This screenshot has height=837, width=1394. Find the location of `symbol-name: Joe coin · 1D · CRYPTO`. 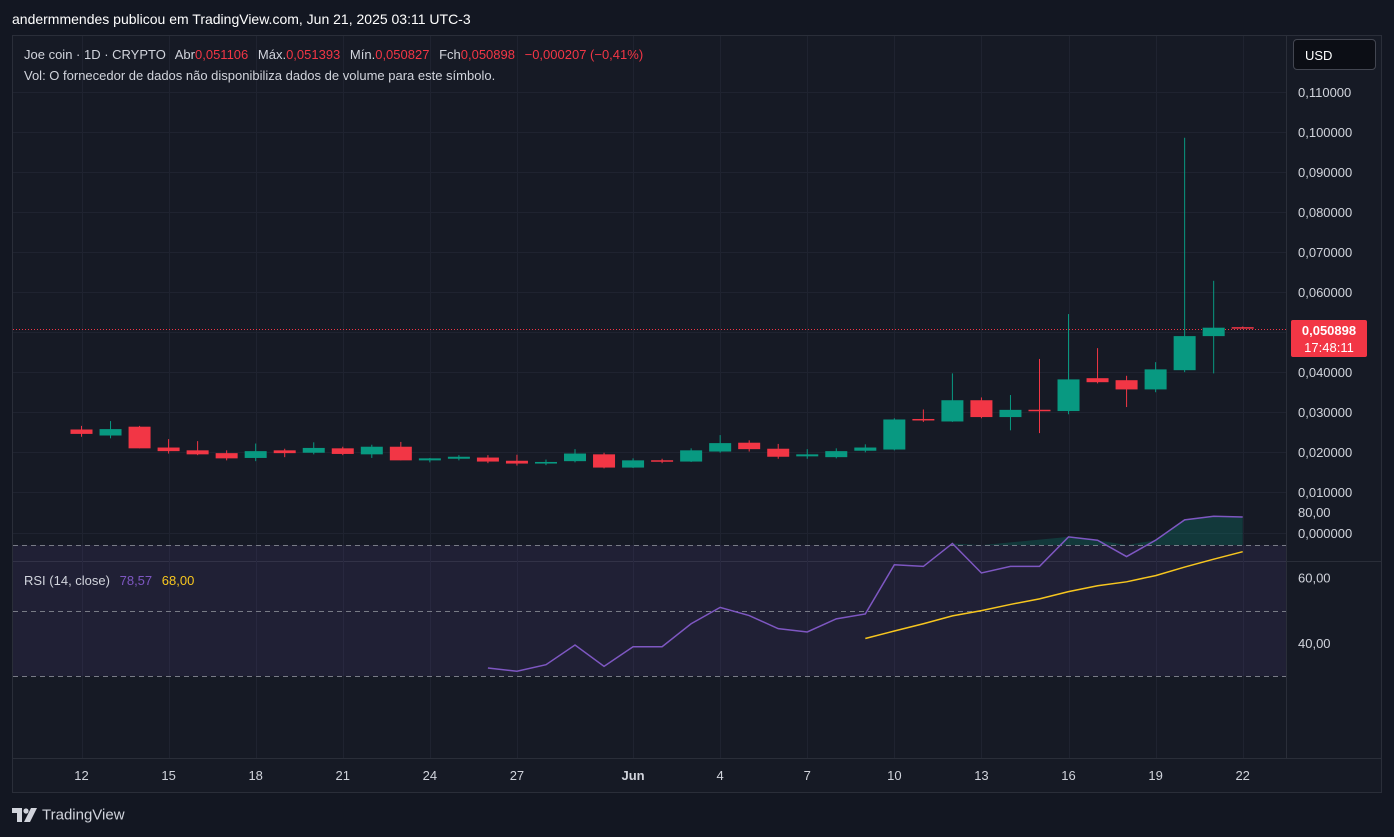

symbol-name: Joe coin · 1D · CRYPTO is located at coordinates (95, 54).